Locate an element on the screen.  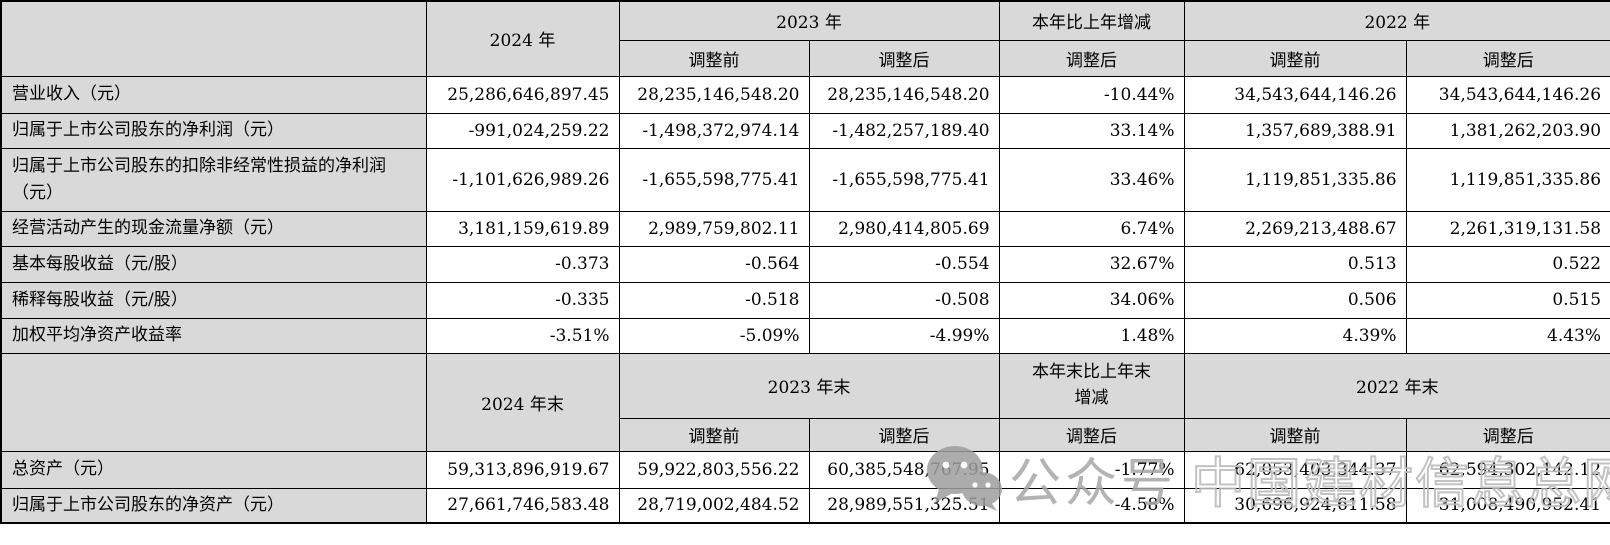
subheader-2022ye-before-adjustment: 调整前 is located at coordinates (1295, 434).